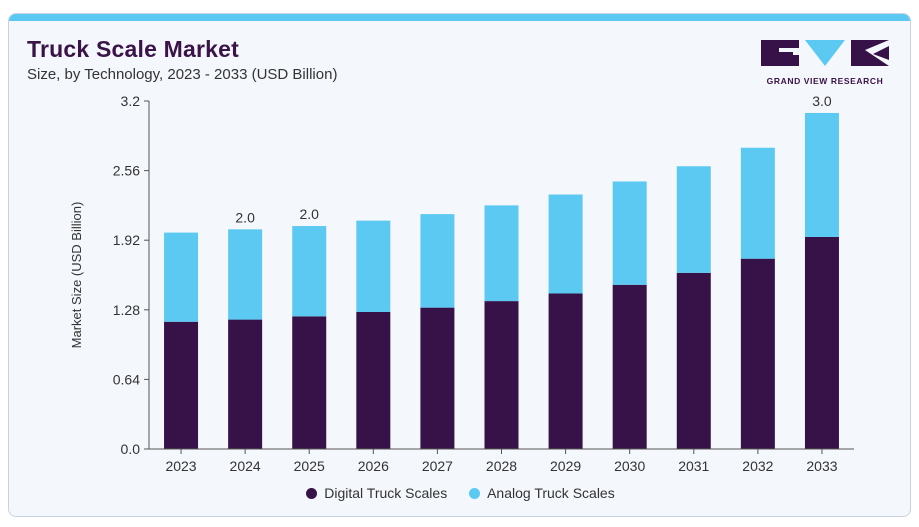  Describe the element at coordinates (131, 275) in the screenshot. I see `y-axis: 0.0 0.64 1.28 1.92 2.56 3.2` at that location.